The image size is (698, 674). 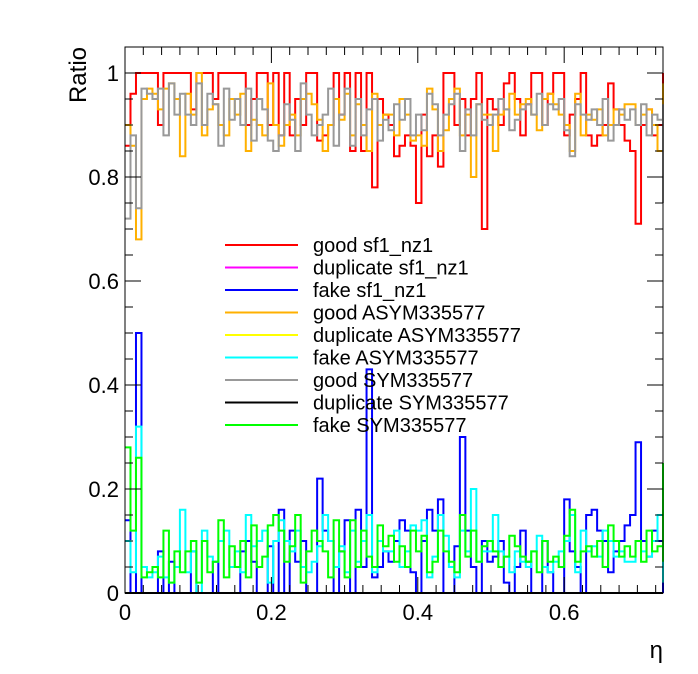 I want to click on y-axis-title: Ratio, so click(x=78, y=75).